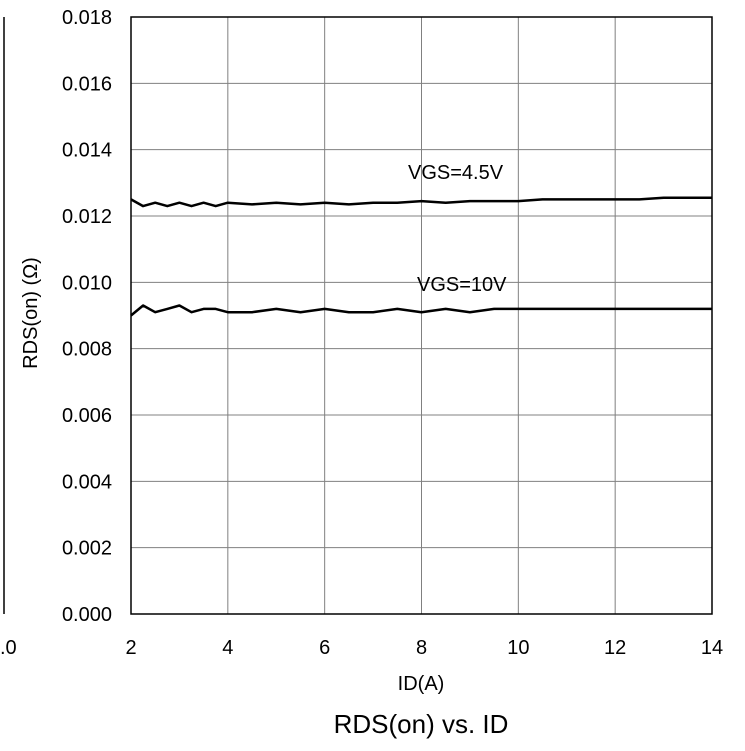 Image resolution: width=745 pixels, height=751 pixels. Describe the element at coordinates (462, 285) in the screenshot. I see `series-label-vgs-10v: VGS=10V` at that location.